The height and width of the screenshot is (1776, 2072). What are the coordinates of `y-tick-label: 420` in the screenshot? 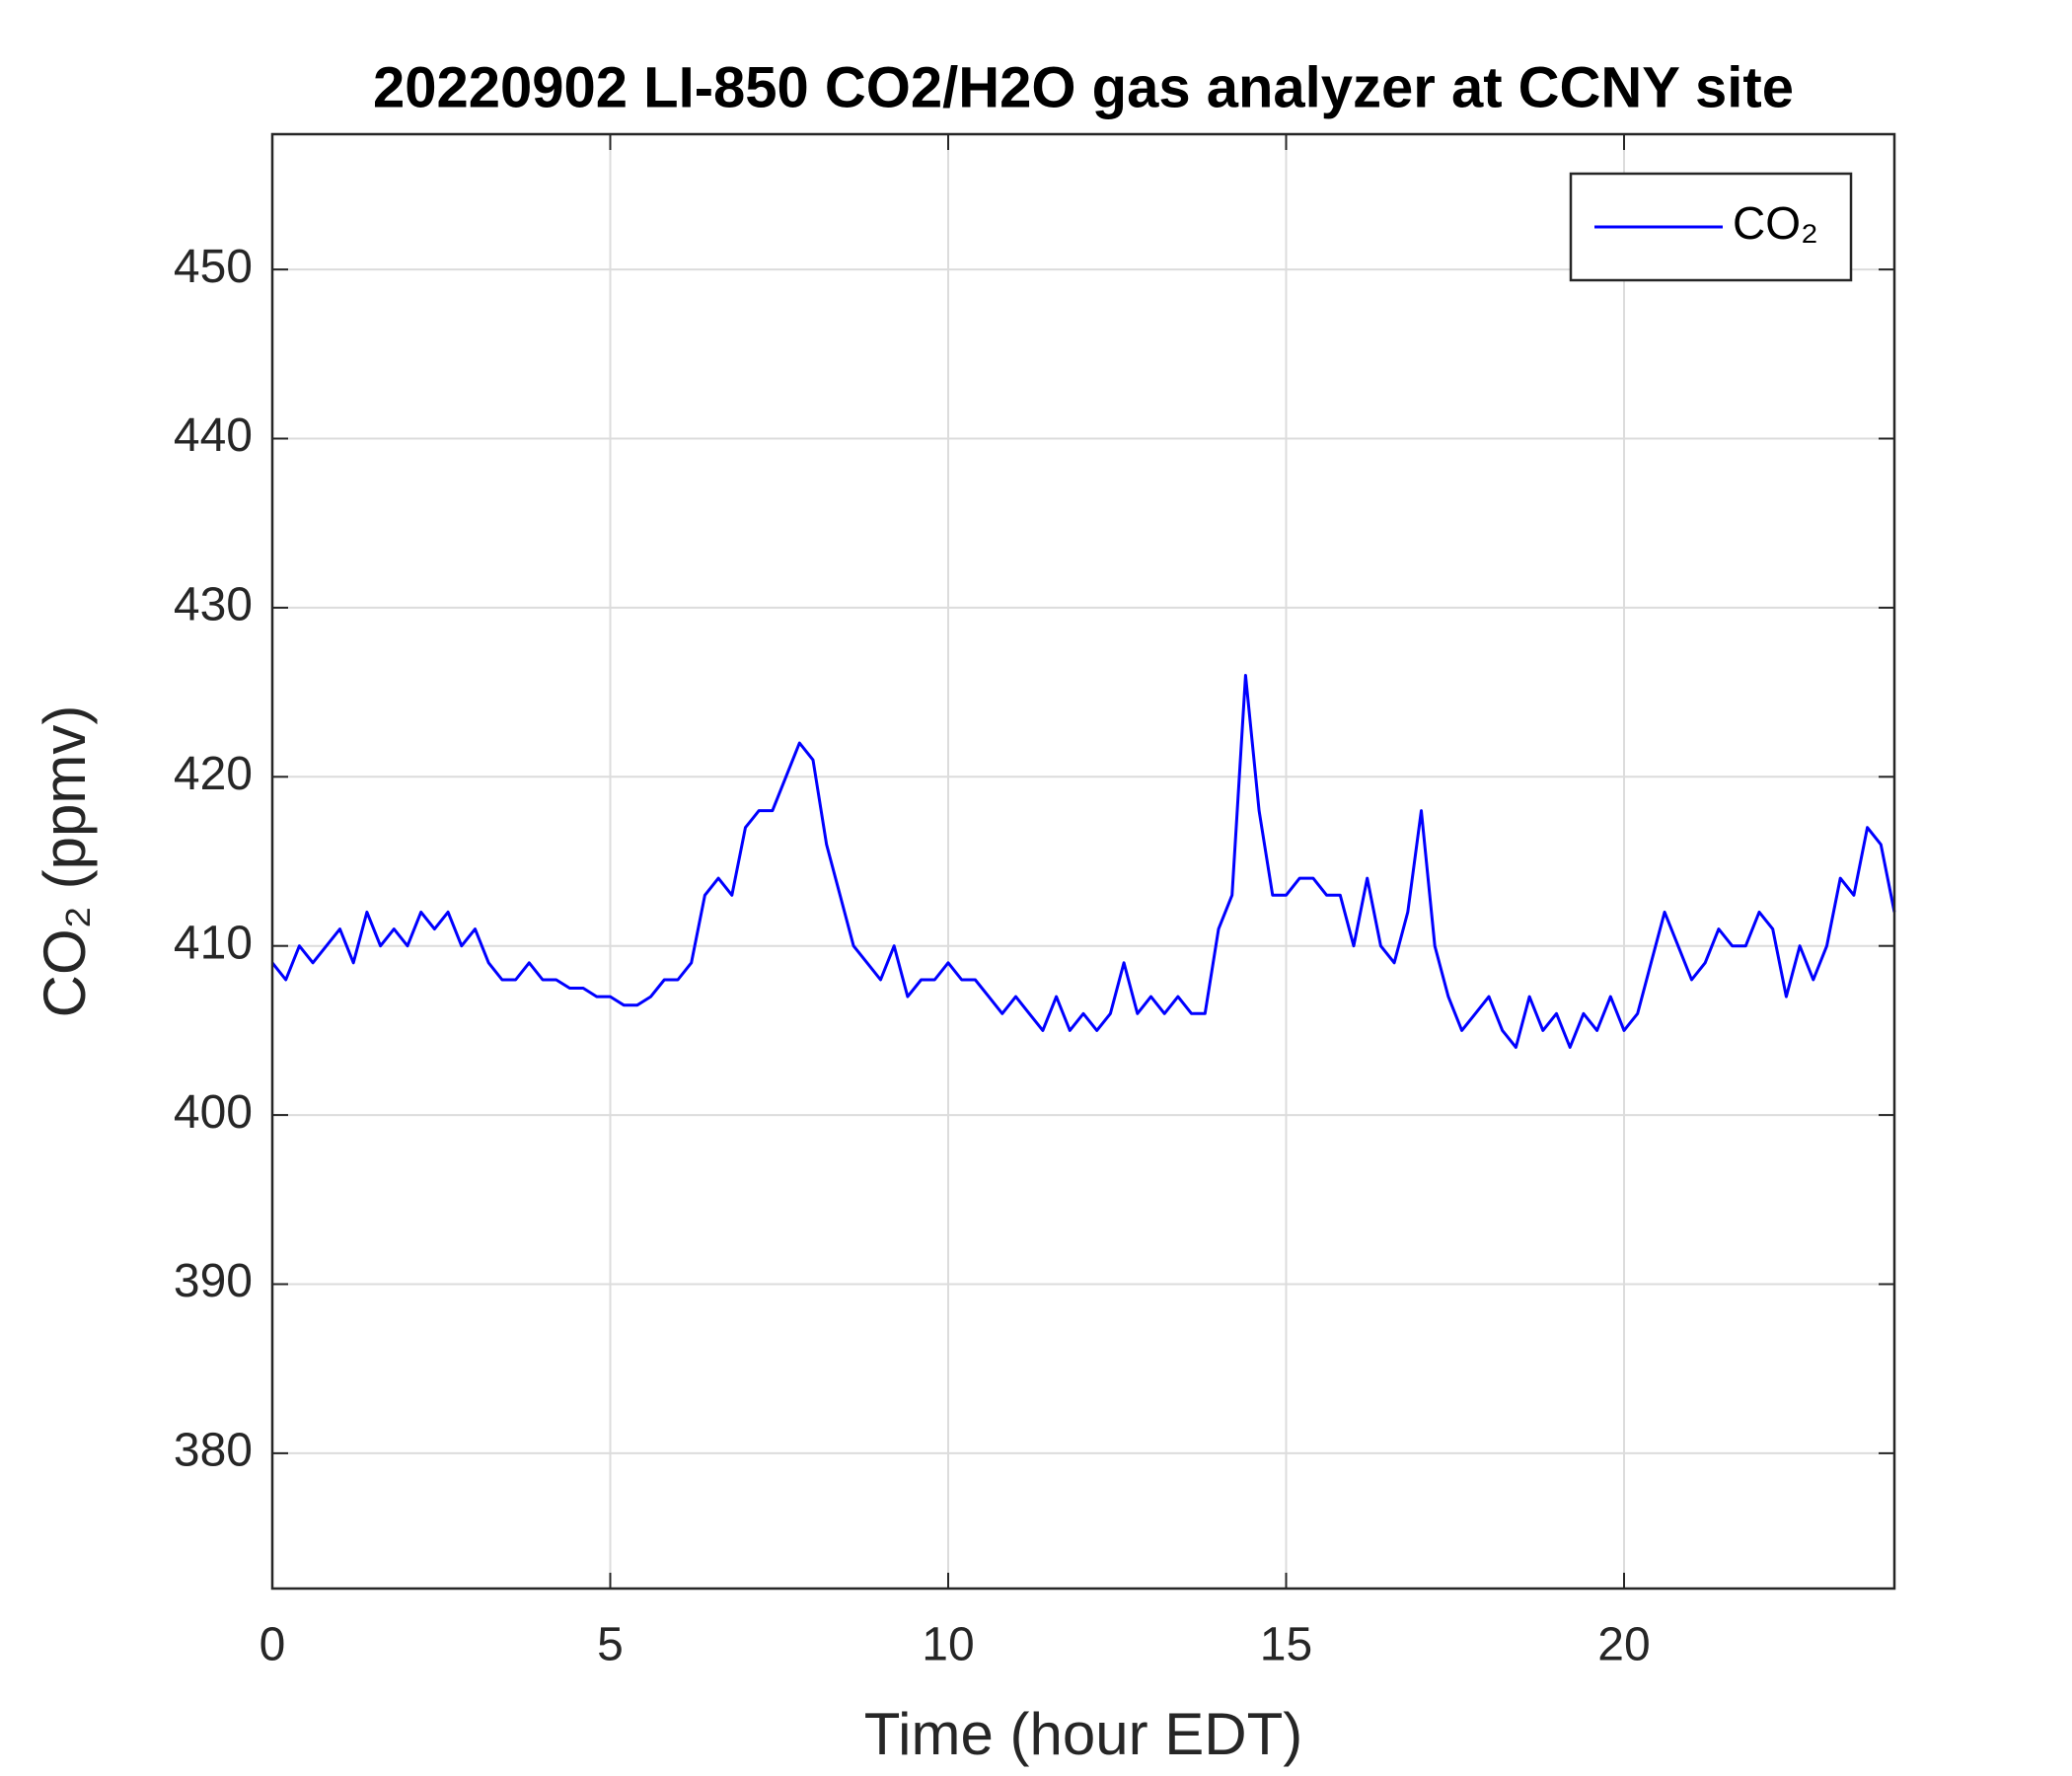 It's located at (214, 774).